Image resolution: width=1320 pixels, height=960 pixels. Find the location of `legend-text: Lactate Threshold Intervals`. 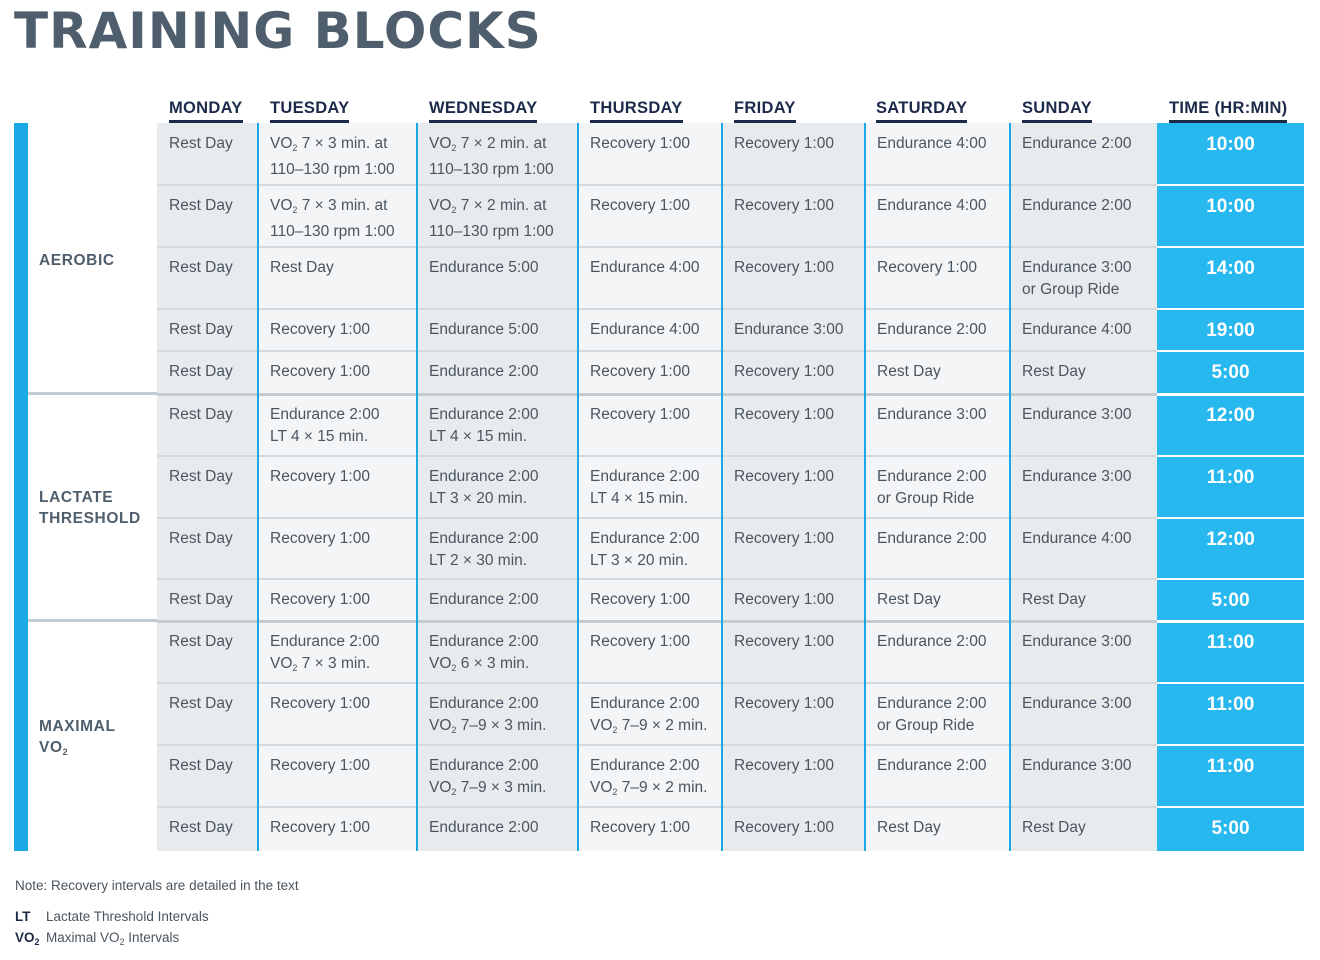

legend-text: Lactate Threshold Intervals is located at coordinates (127, 916).